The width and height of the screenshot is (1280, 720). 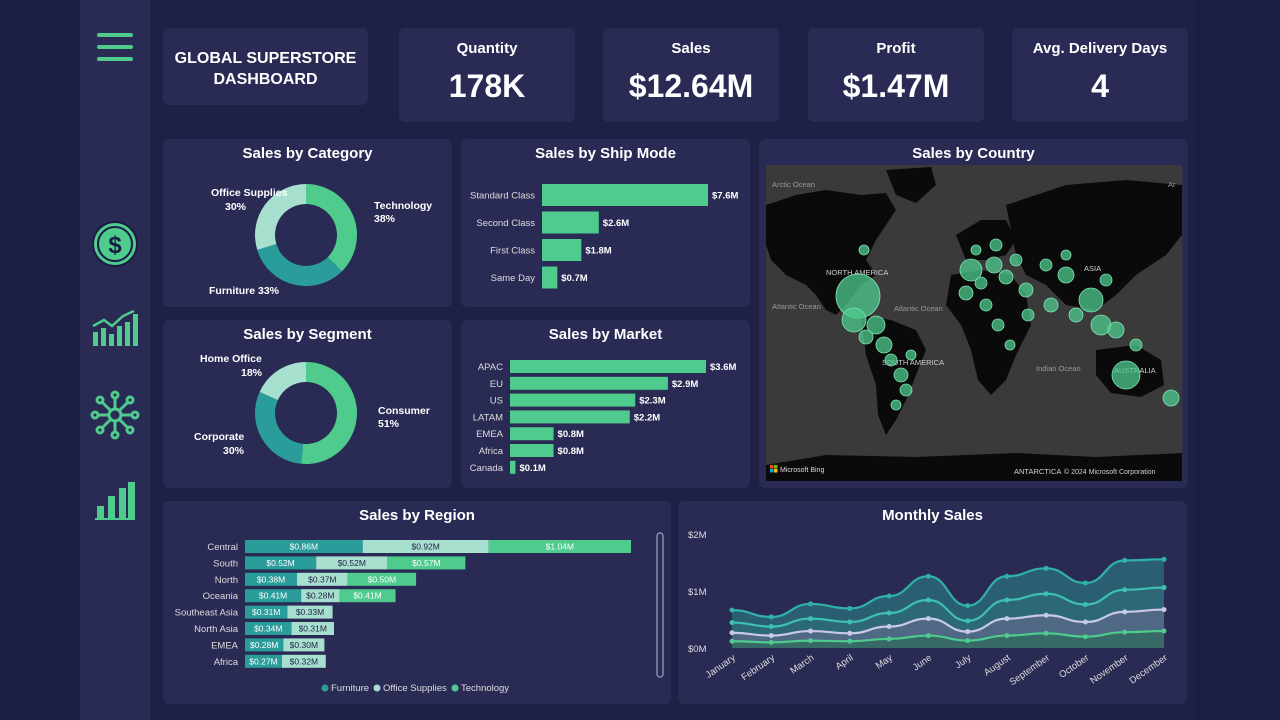 What do you see at coordinates (331, 228) in the screenshot?
I see `donut-slice-technology` at bounding box center [331, 228].